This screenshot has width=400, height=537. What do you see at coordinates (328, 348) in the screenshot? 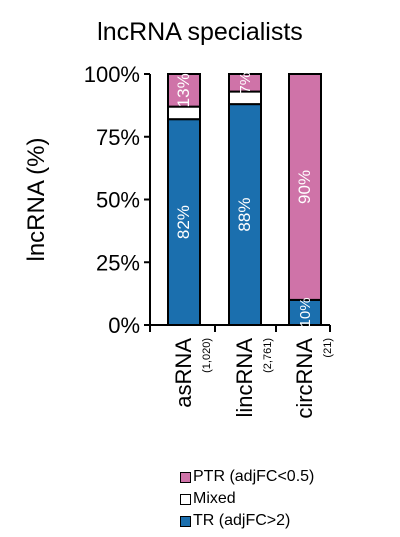
I see `category-count-label: (21)` at bounding box center [328, 348].